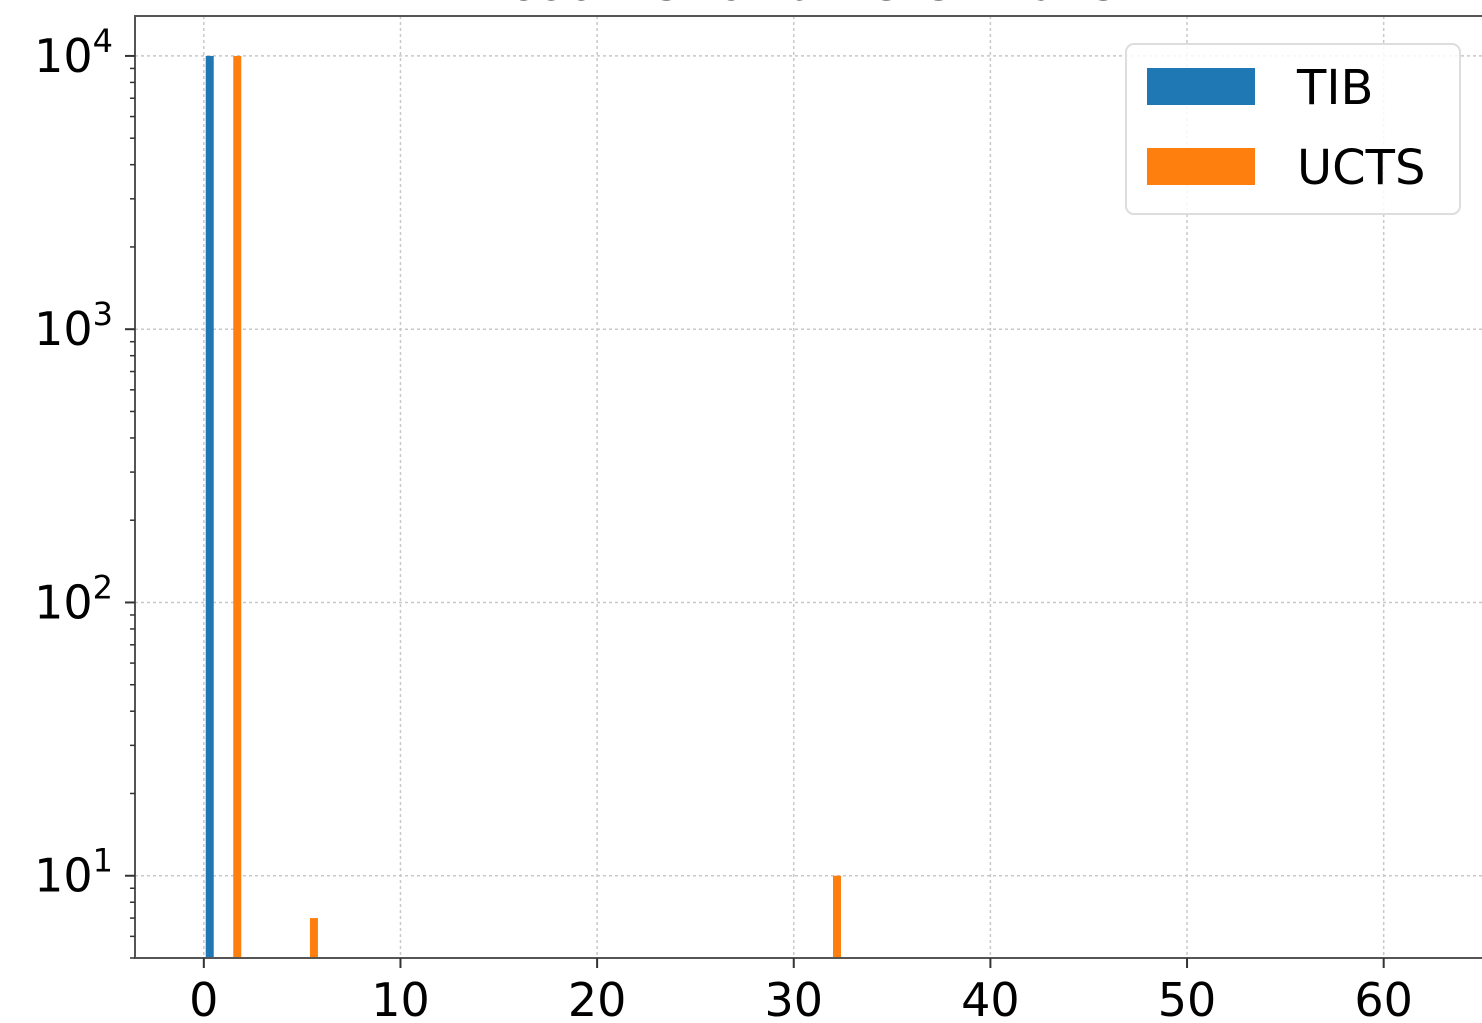  I want to click on legend-label-tib: TIB, so click(1334, 88).